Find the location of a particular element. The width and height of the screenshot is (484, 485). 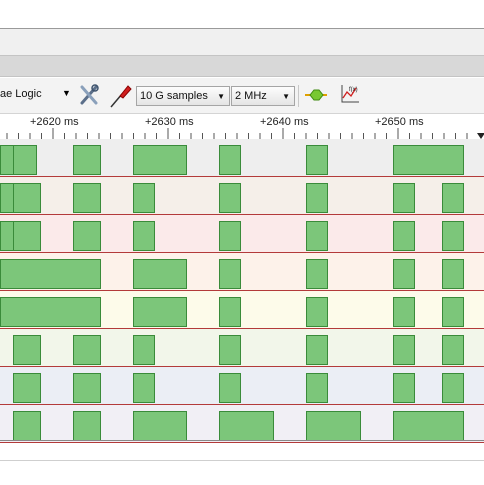

ruler-label-1: +2620 ms is located at coordinates (54, 122).